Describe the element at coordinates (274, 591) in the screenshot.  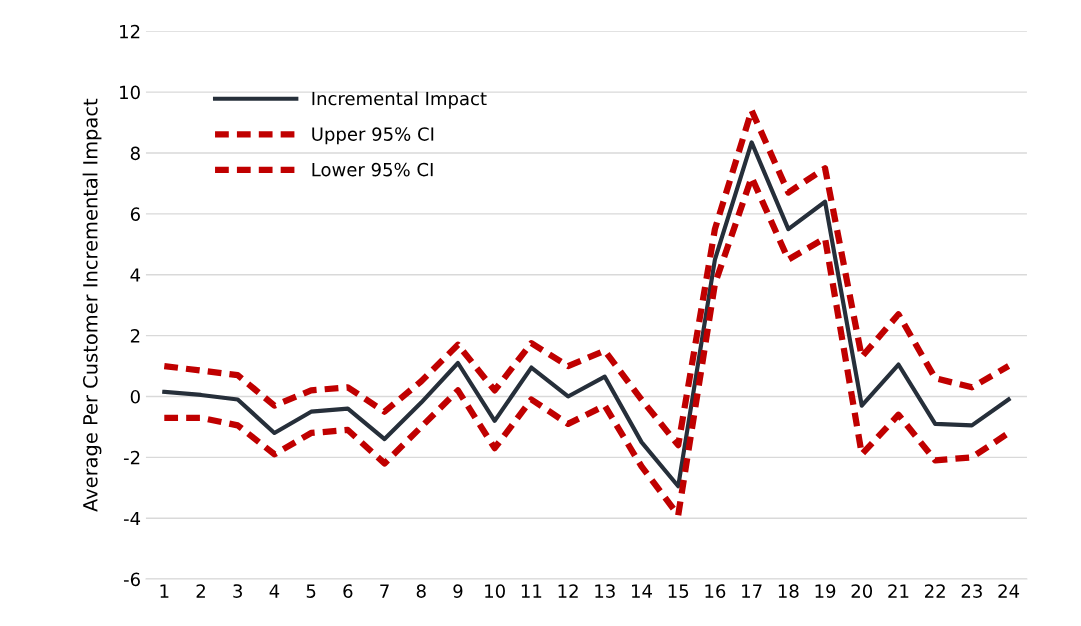
I see `x-tick-label: 4` at that location.